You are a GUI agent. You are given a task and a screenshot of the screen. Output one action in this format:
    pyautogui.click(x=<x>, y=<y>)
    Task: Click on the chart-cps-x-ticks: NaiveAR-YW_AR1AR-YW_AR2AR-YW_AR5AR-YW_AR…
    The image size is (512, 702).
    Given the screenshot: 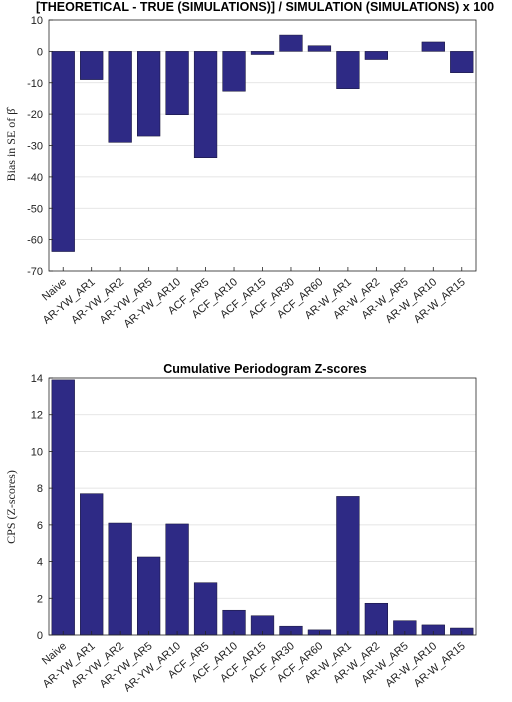 What is the action you would take?
    pyautogui.click(x=254, y=662)
    